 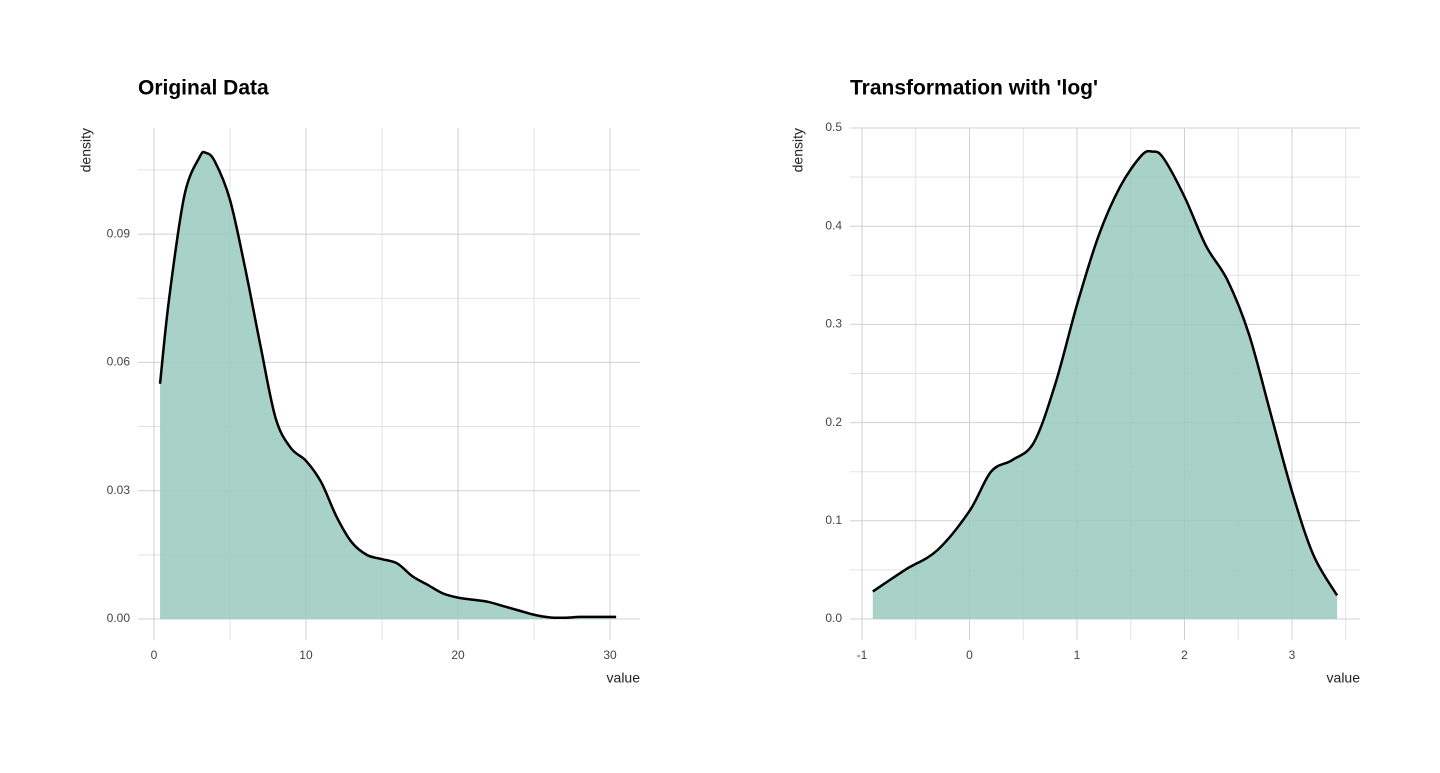 What do you see at coordinates (833, 520) in the screenshot?
I see `y-tick-label: 0.1` at bounding box center [833, 520].